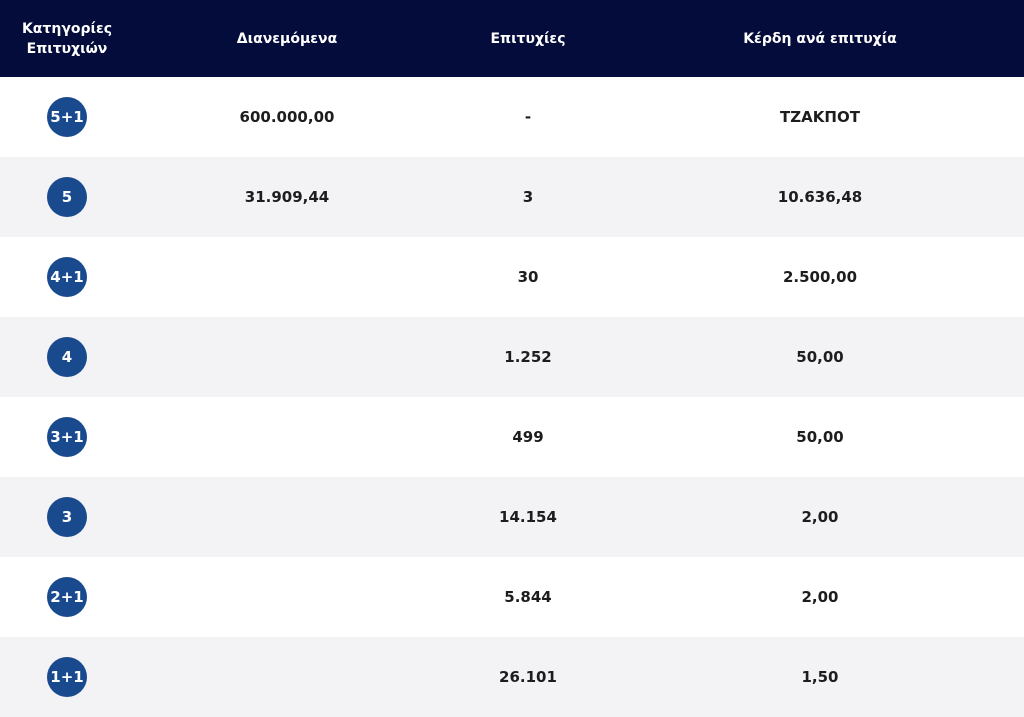 The width and height of the screenshot is (1024, 717). I want to click on category-badge: 5, so click(67, 197).